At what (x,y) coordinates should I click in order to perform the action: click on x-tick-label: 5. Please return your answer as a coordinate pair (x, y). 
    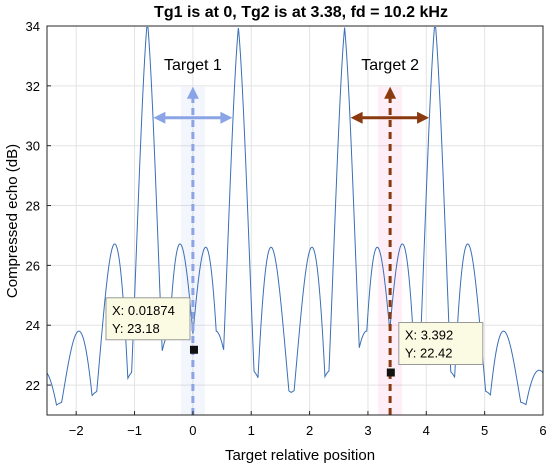
    Looking at the image, I should click on (484, 430).